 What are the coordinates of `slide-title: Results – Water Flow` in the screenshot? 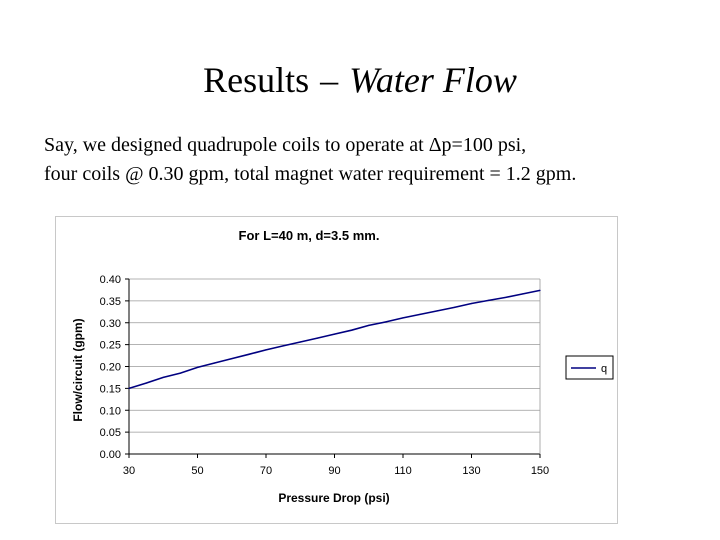 It's located at (360, 80).